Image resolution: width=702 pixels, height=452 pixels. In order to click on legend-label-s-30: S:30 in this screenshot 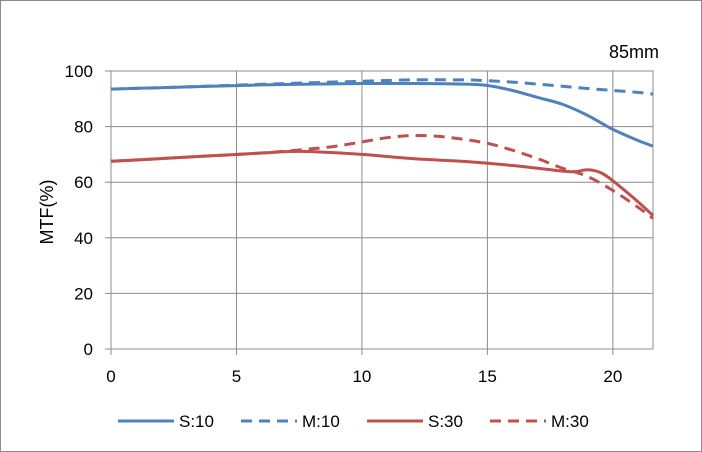, I will do `click(445, 421)`.